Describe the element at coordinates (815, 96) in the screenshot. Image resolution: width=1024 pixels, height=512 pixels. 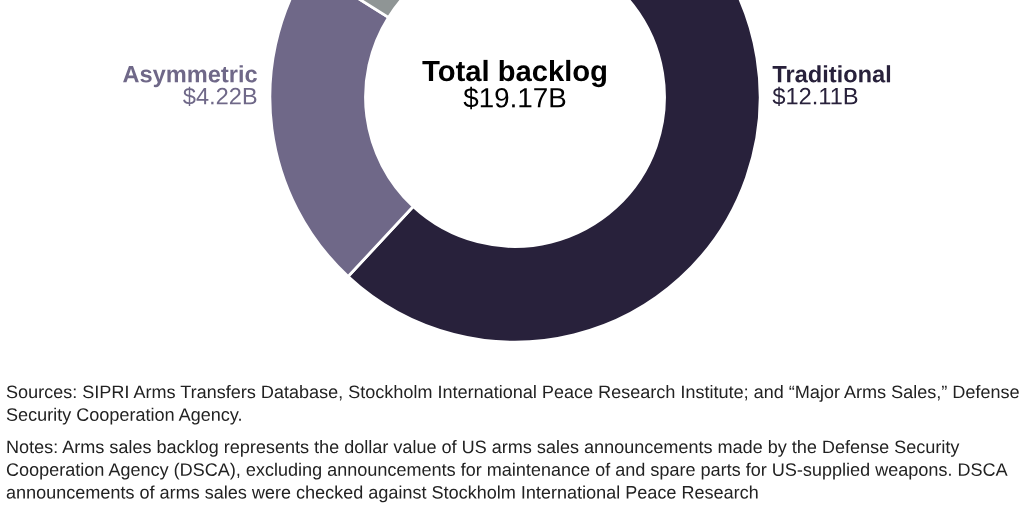
I see `data-label: $12.11B` at that location.